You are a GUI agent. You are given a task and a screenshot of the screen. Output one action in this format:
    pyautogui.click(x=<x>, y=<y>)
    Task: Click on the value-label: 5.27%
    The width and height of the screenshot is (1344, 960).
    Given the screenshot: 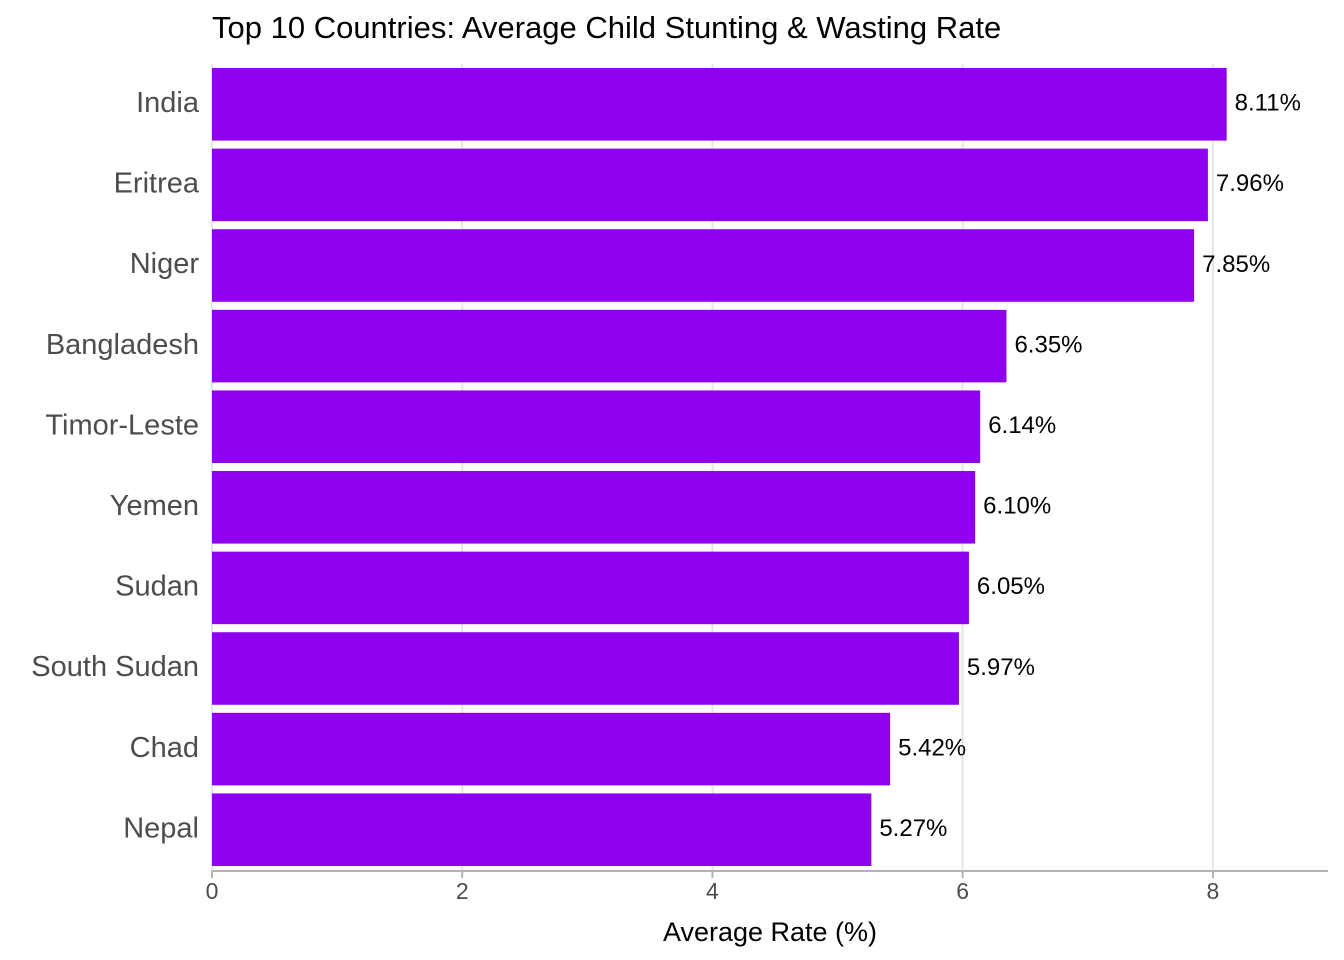 What is the action you would take?
    pyautogui.click(x=913, y=828)
    